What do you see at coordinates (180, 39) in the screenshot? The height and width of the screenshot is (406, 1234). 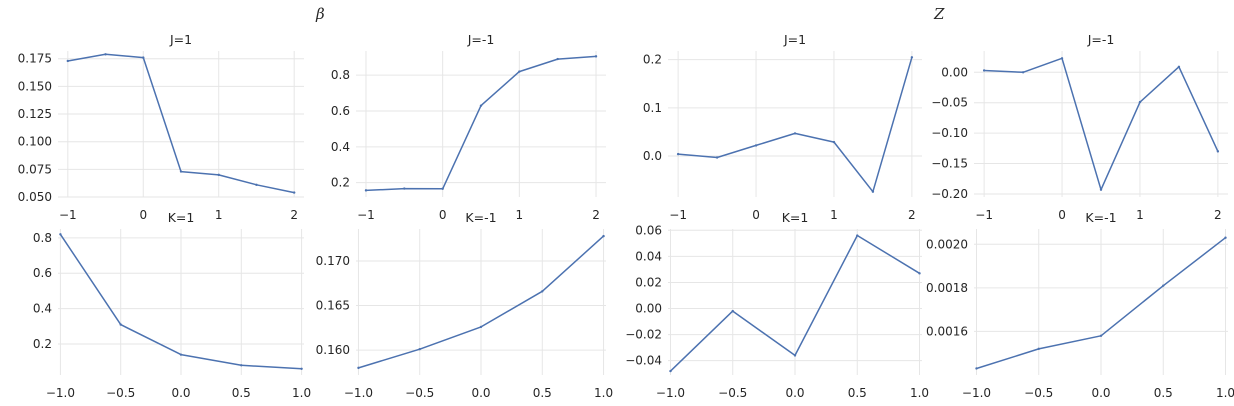 I see `panel-title: J=1` at bounding box center [180, 39].